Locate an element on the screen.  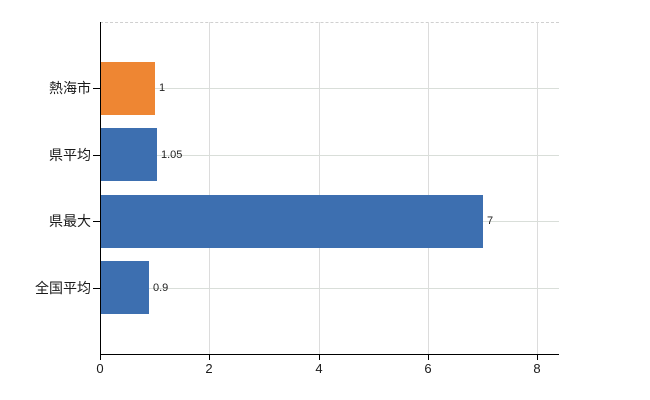
bar-全国平均 is located at coordinates (124, 287).